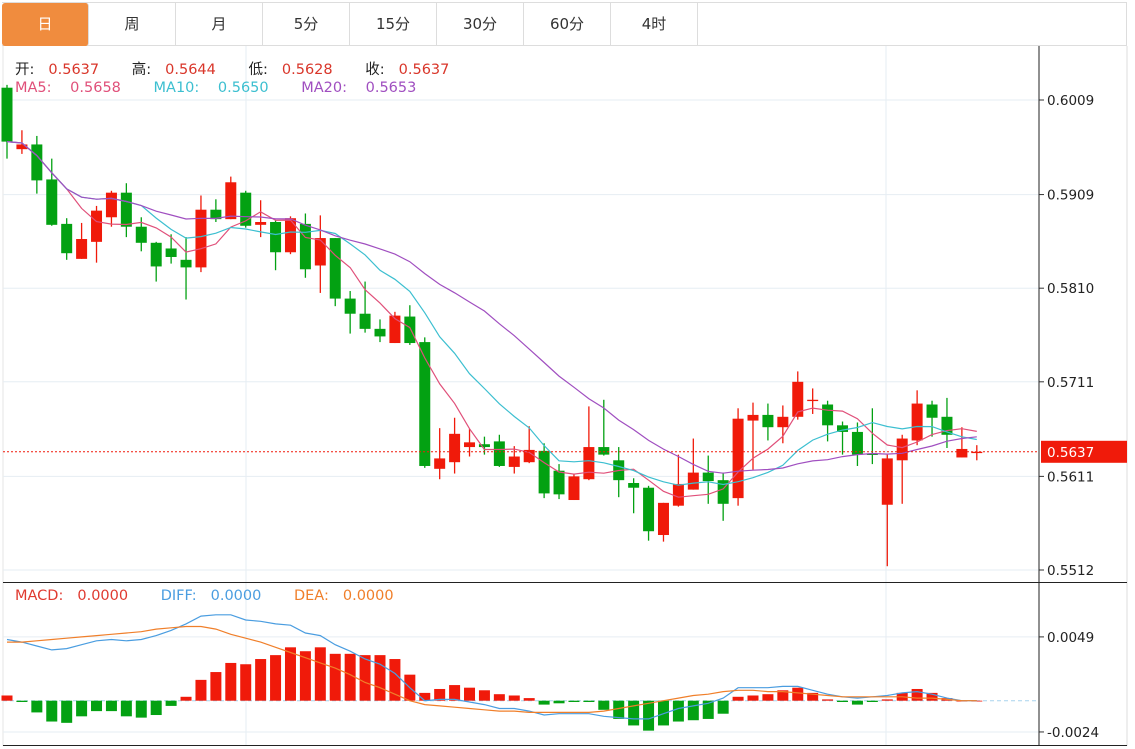  Describe the element at coordinates (654, 24) in the screenshot. I see `tab-4hour: 4时` at that location.